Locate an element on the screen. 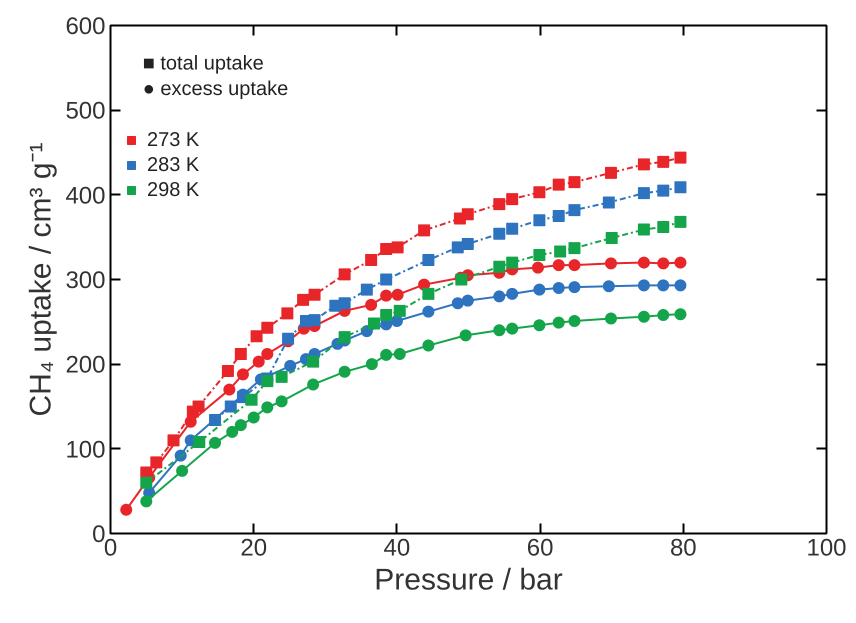 This screenshot has width=856, height=623. x-tick-label: 80 is located at coordinates (683, 548).